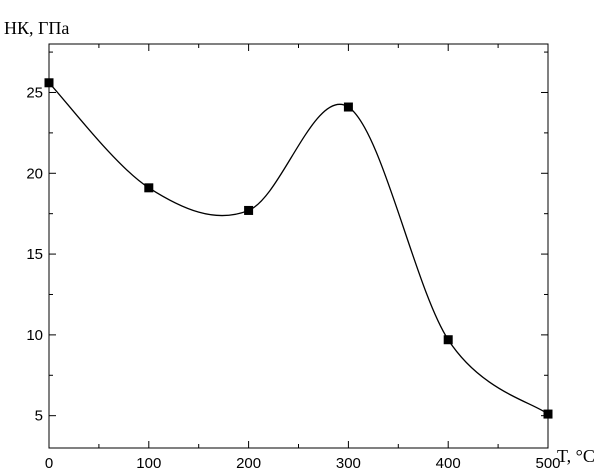 Image resolution: width=608 pixels, height=474 pixels. Describe the element at coordinates (34, 335) in the screenshot. I see `y-tick-label: 10` at that location.